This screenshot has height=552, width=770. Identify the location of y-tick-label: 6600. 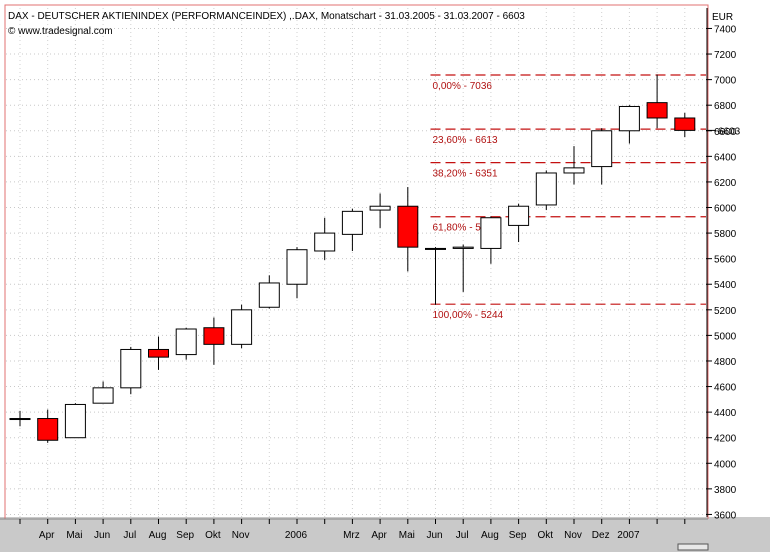
(725, 132).